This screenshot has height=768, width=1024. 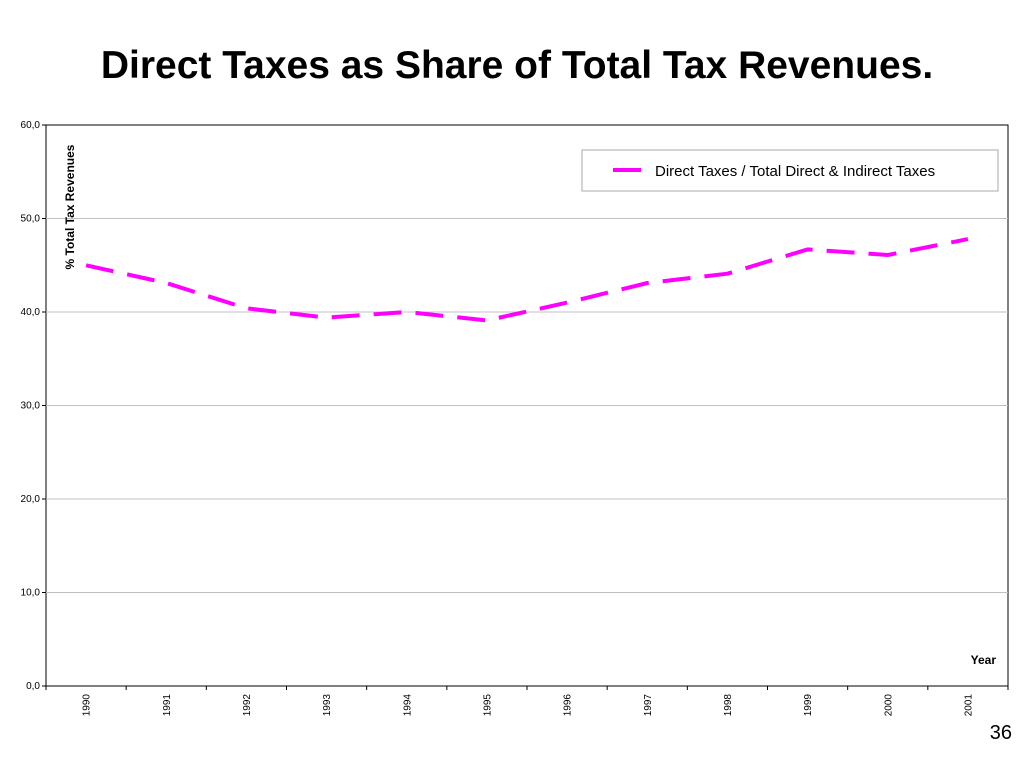 I want to click on x-tick-label: 1993, so click(x=327, y=705).